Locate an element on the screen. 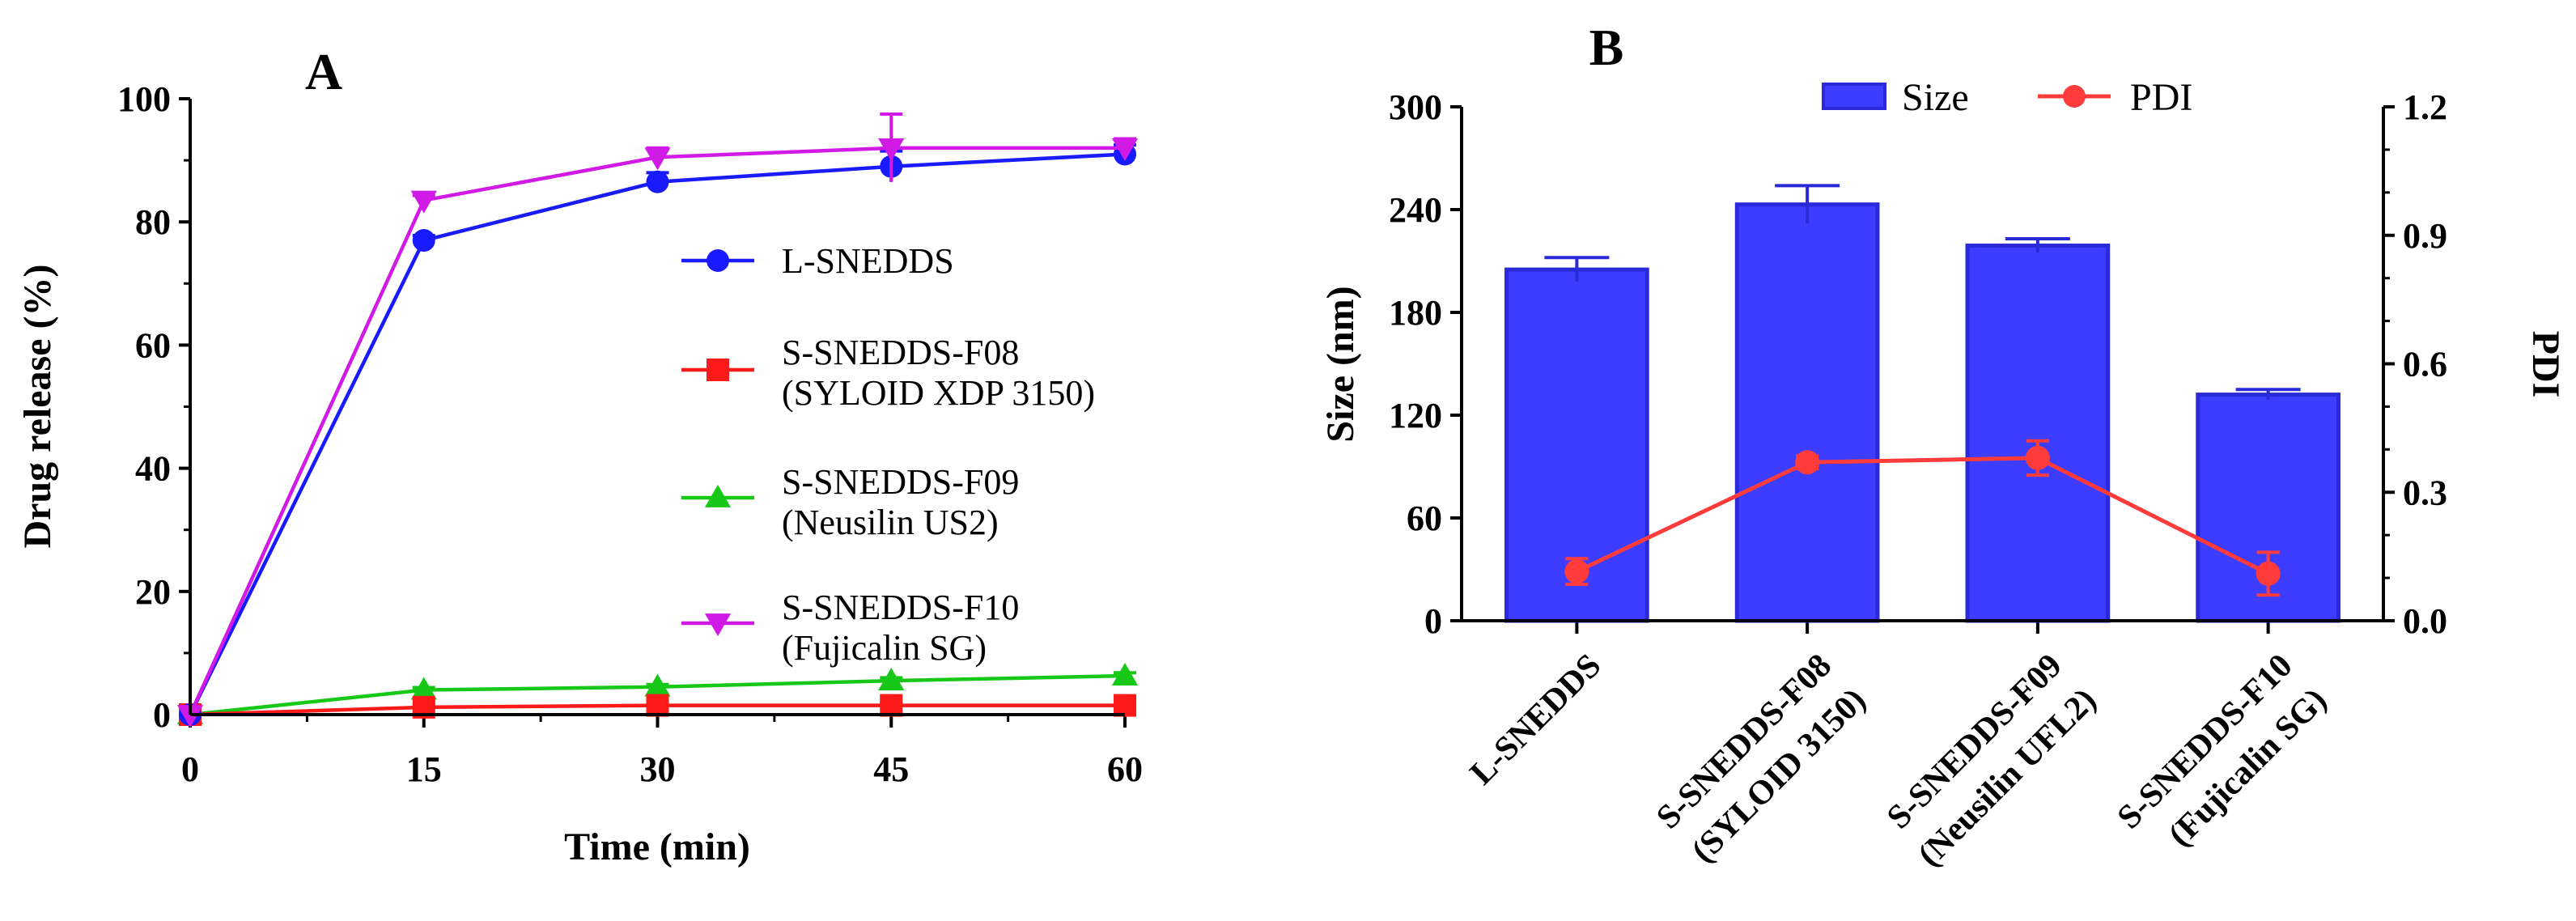 The image size is (2576, 921). category-label-line: L-SNEDDS is located at coordinates (1535, 719).